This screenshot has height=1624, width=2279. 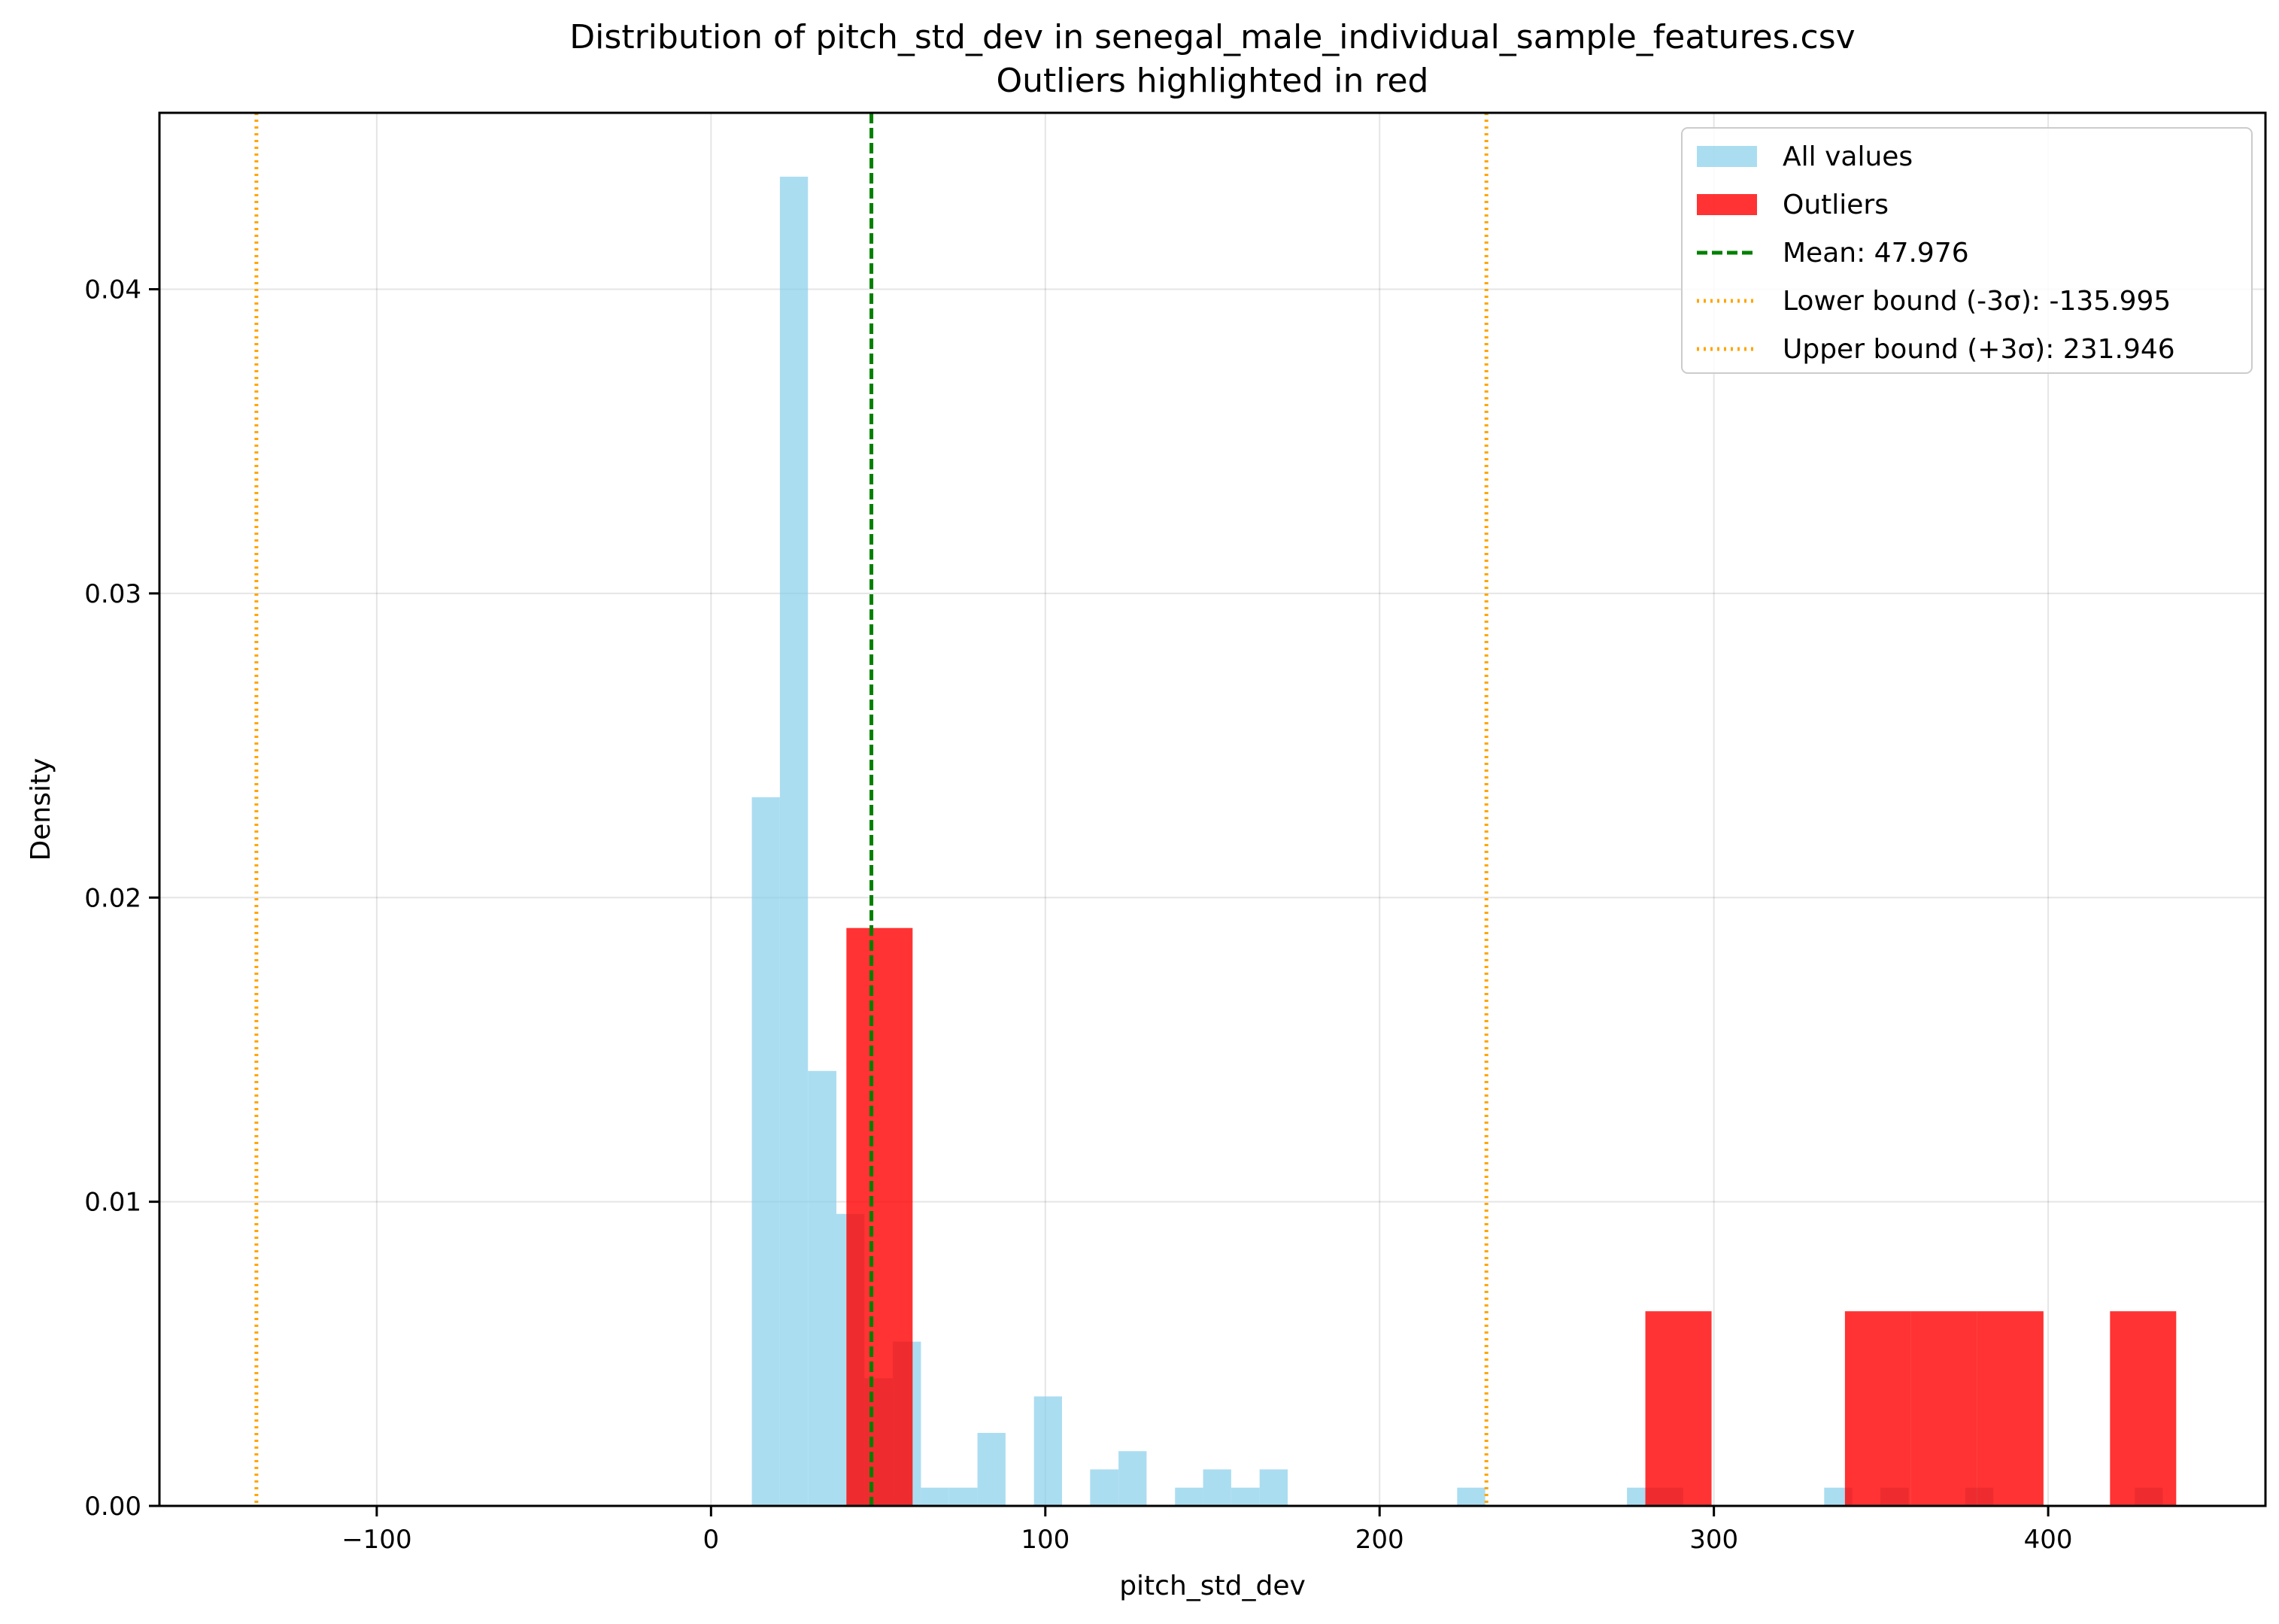 I want to click on chart-subtitle: Outliers highlighted in red, so click(x=1213, y=81).